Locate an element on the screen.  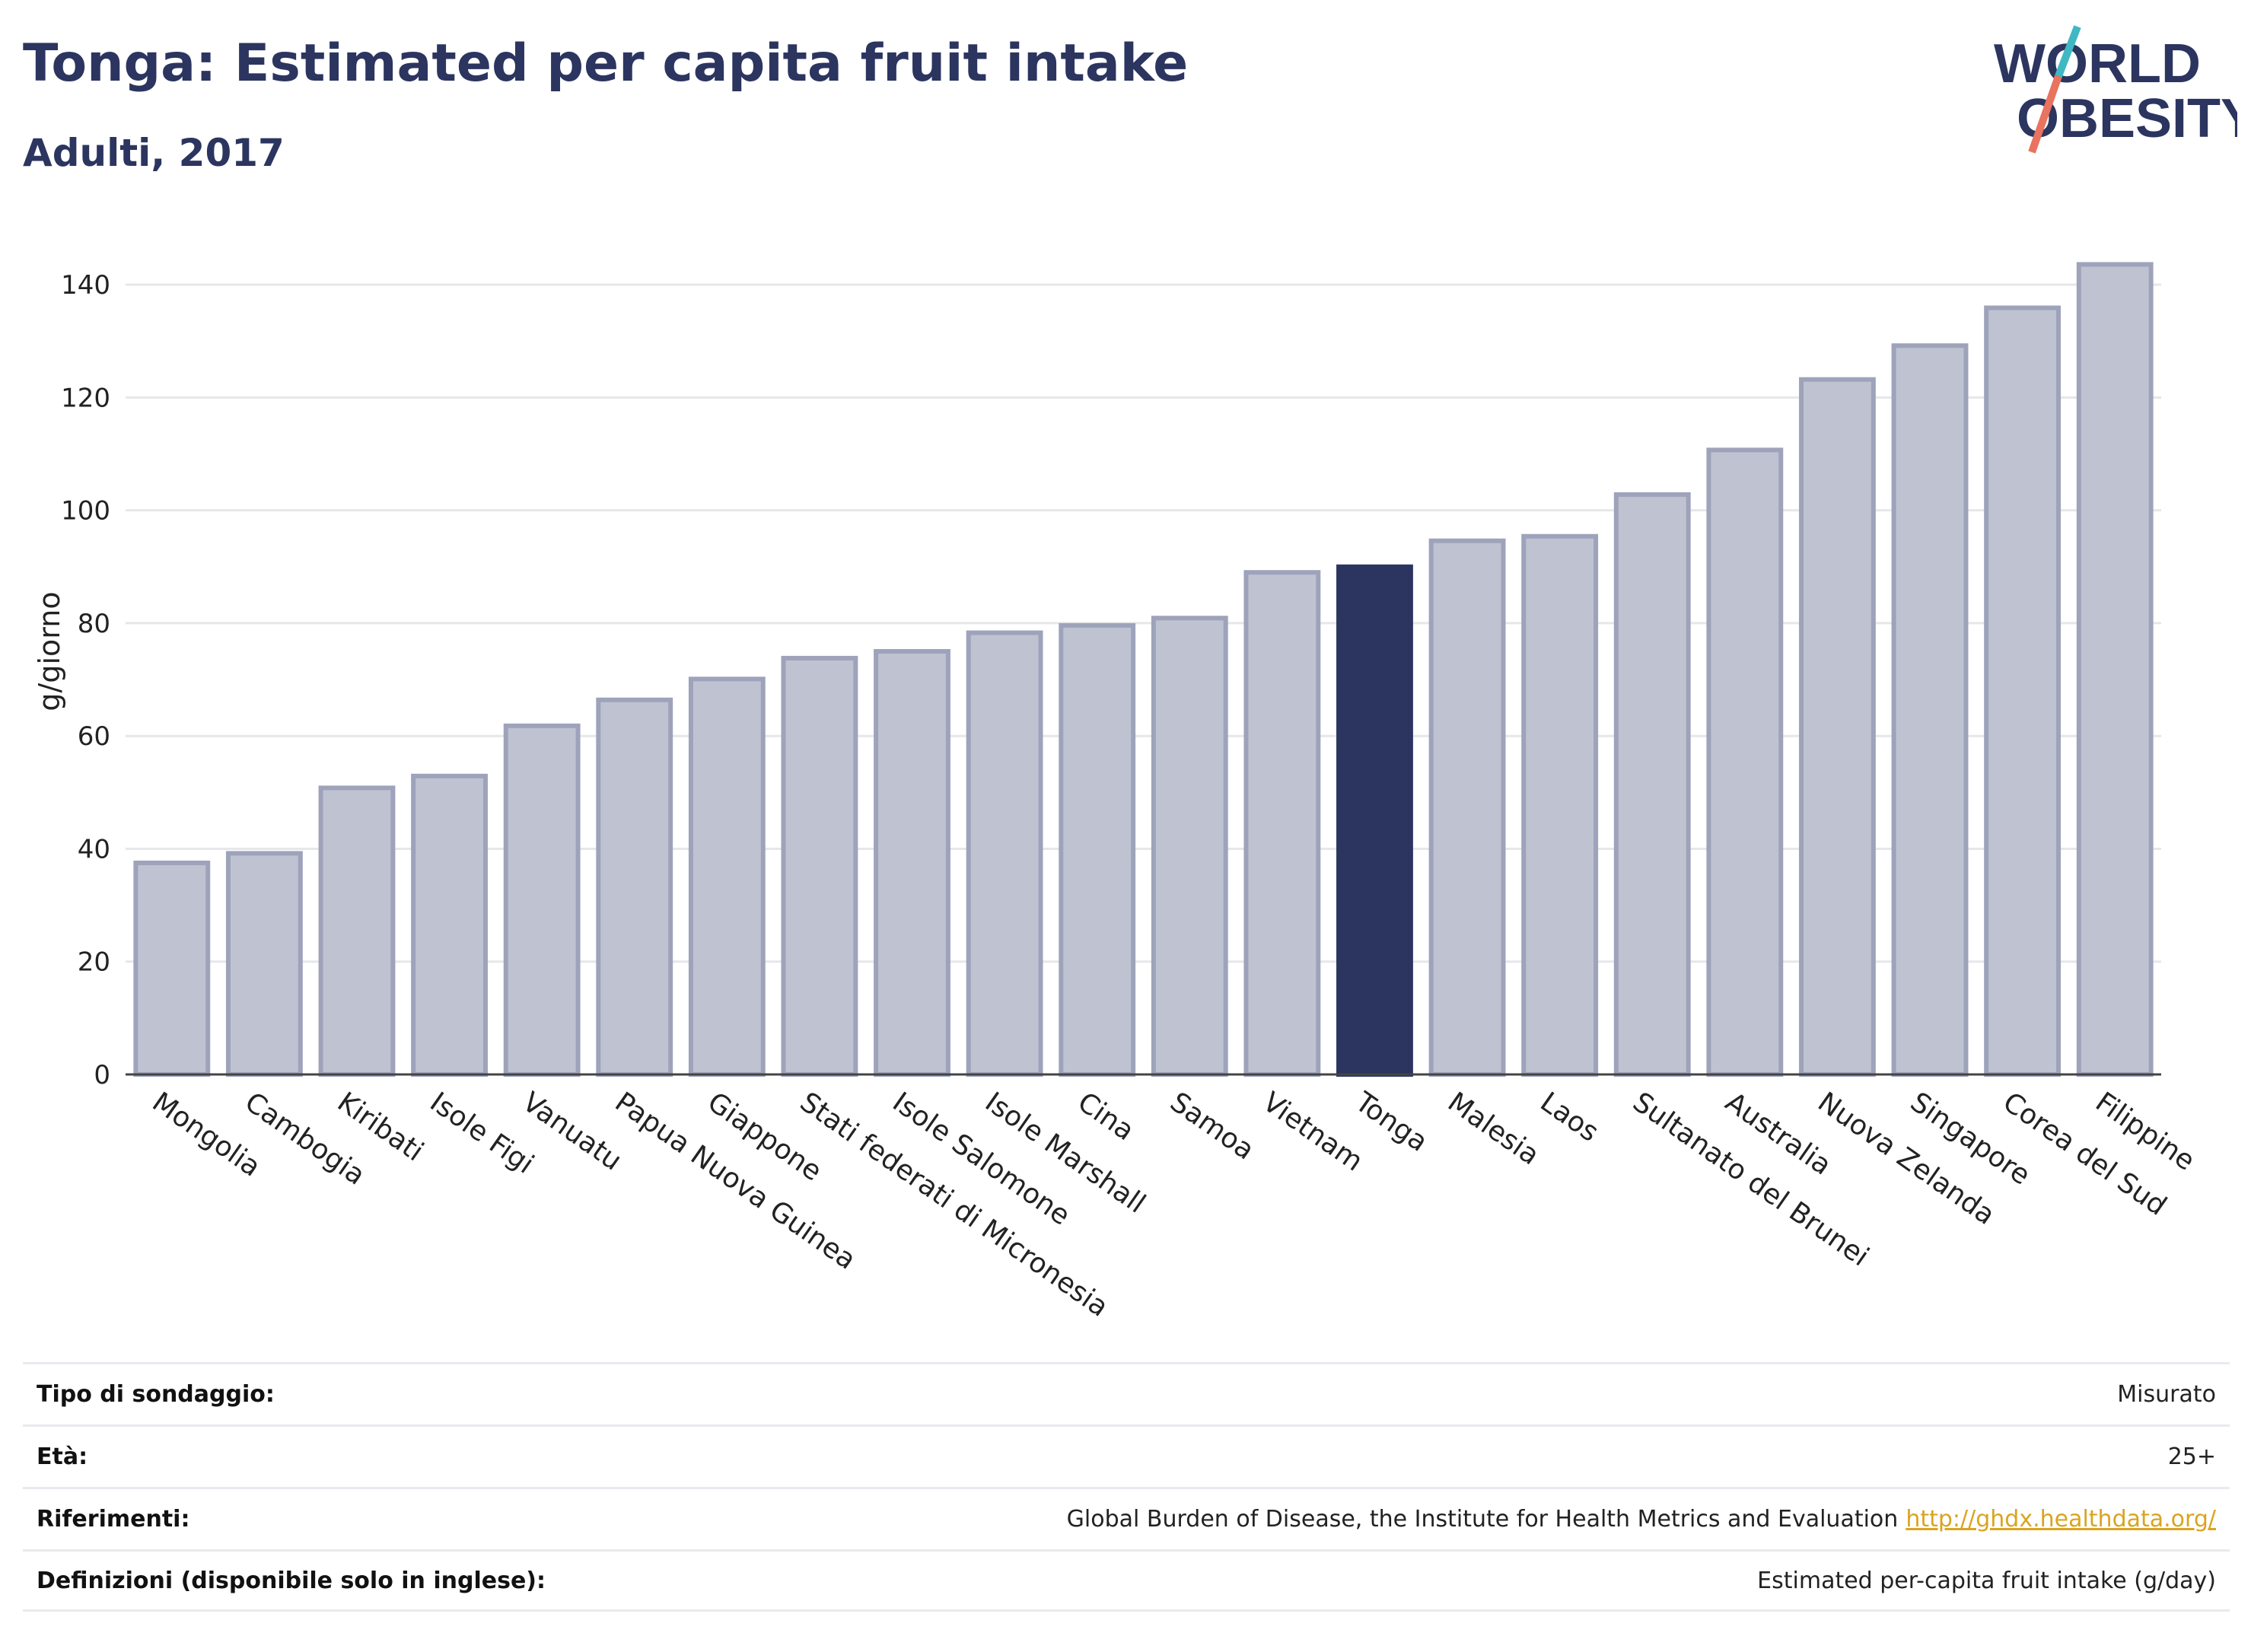
y-tick-label: 40 is located at coordinates (94, 849).